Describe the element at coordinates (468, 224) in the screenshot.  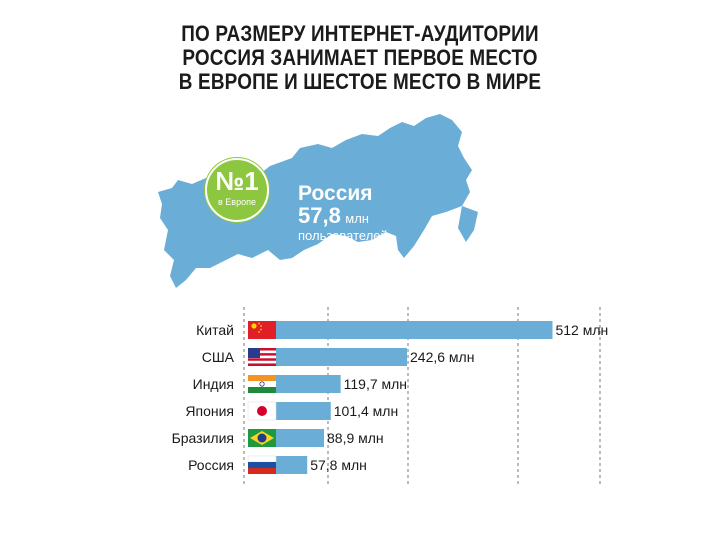
I see `kamchatka-shape` at that location.